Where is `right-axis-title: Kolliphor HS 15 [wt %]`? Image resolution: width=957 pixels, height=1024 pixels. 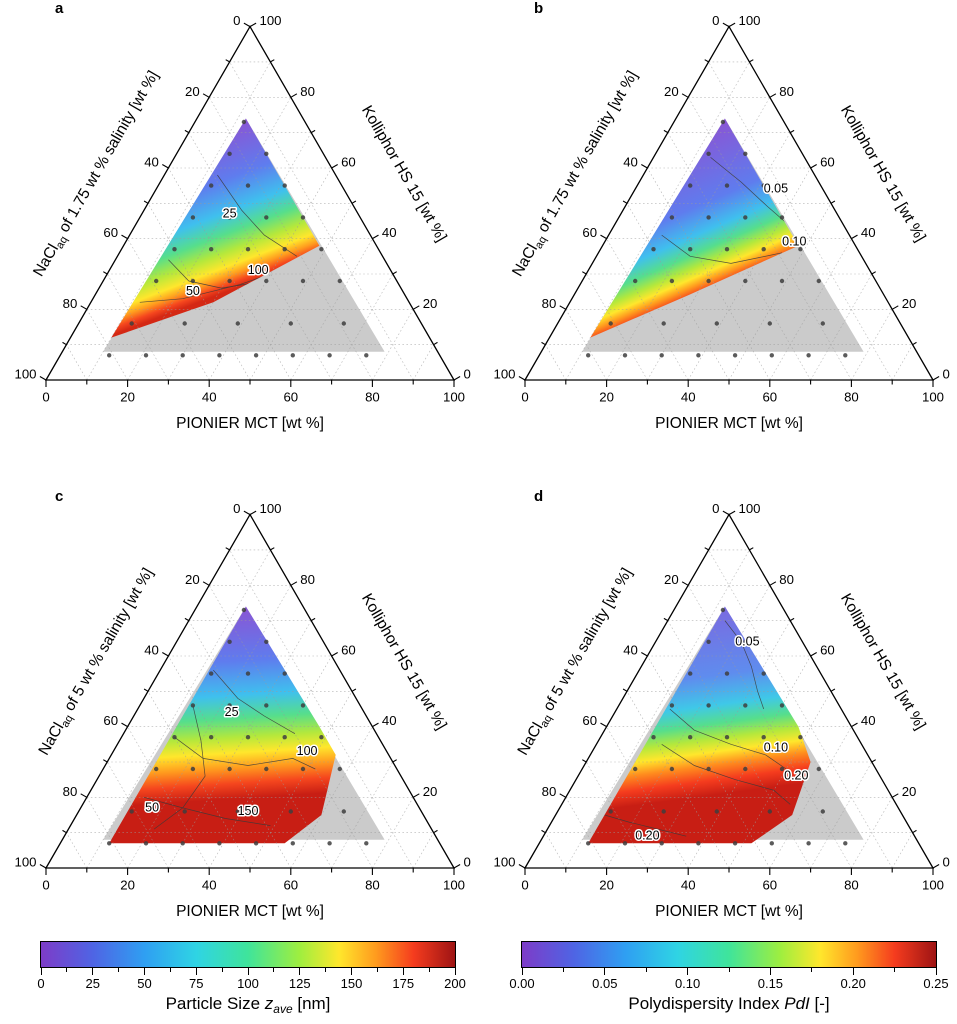 right-axis-title: Kolliphor HS 15 [wt %] is located at coordinates (883, 662).